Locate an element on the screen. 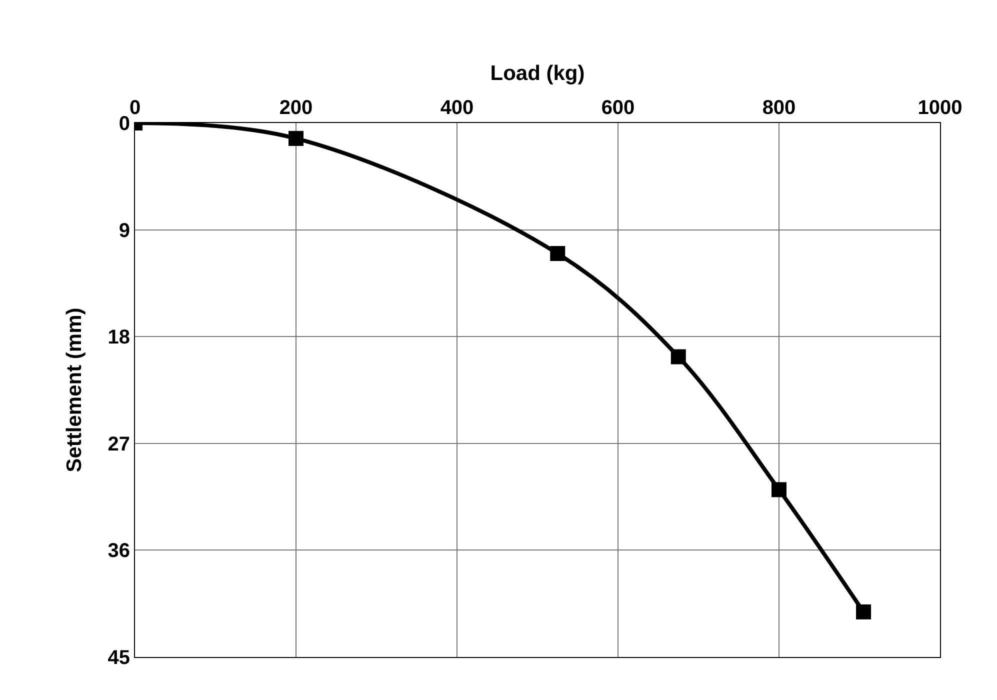 The height and width of the screenshot is (700, 997). x-tick-label: 200 is located at coordinates (296, 108).